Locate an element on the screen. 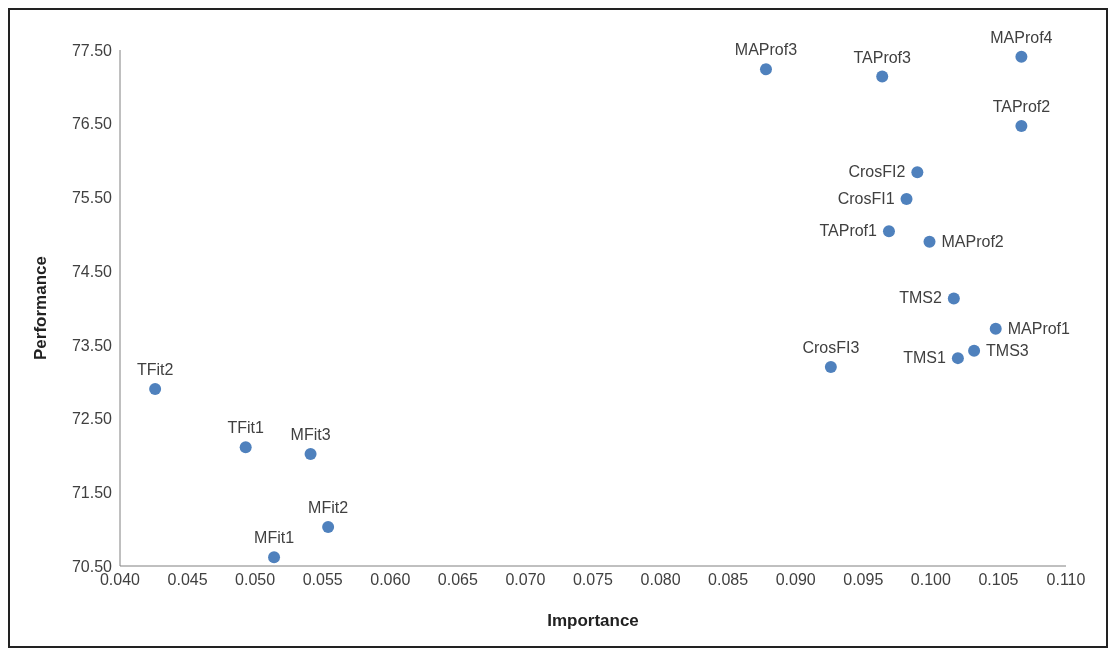  x-tick-label: 0.045 is located at coordinates (187, 580).